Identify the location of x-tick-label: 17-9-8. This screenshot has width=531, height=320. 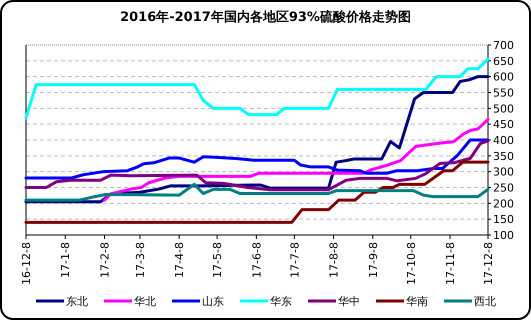
(373, 260).